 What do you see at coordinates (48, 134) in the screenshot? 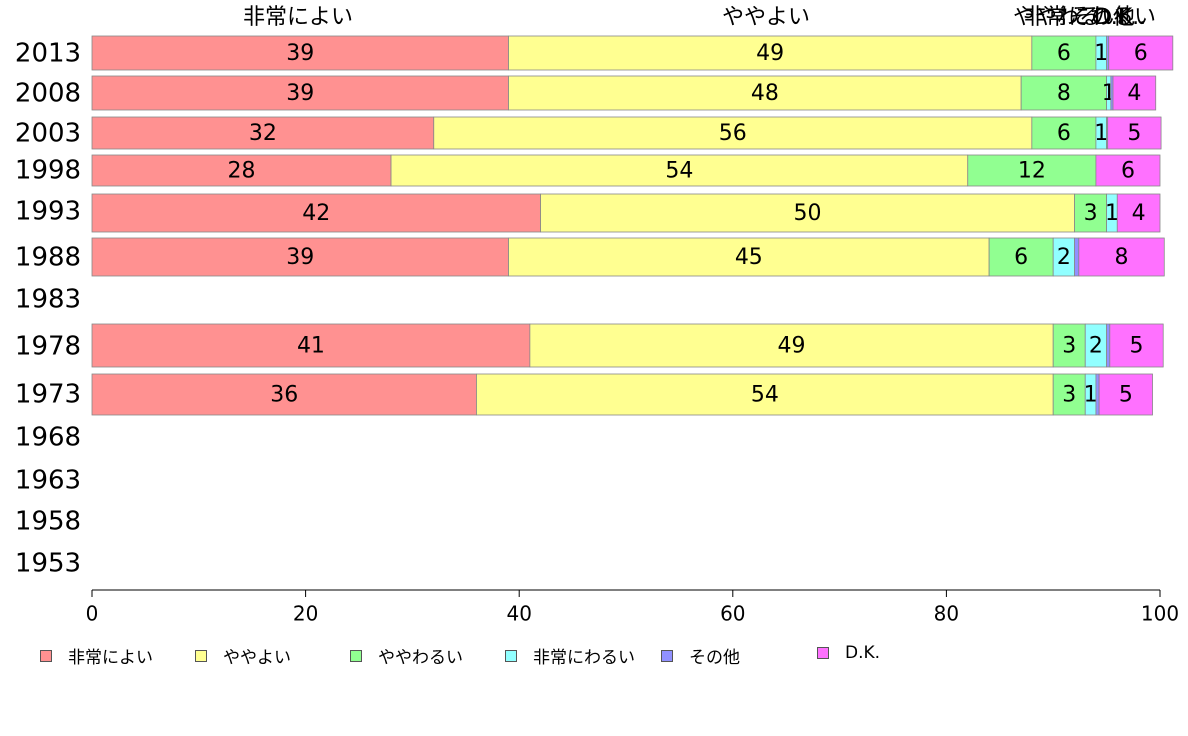
I see `y-label-2003: 2003` at bounding box center [48, 134].